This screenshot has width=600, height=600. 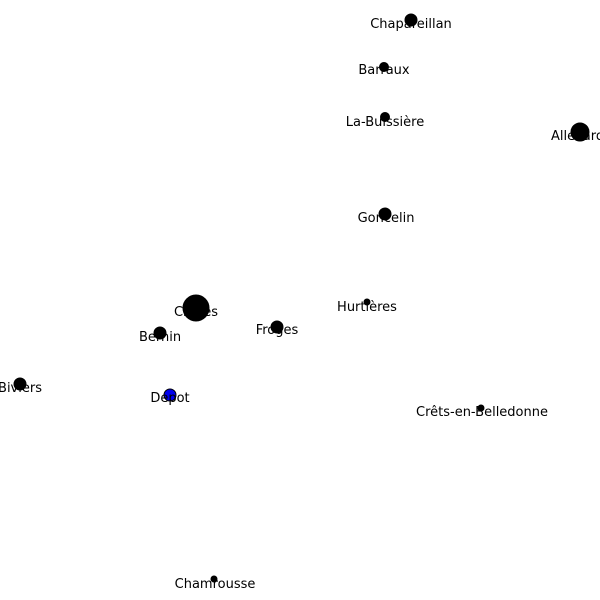 I want to click on town-marker-chamrousse, so click(x=214, y=579).